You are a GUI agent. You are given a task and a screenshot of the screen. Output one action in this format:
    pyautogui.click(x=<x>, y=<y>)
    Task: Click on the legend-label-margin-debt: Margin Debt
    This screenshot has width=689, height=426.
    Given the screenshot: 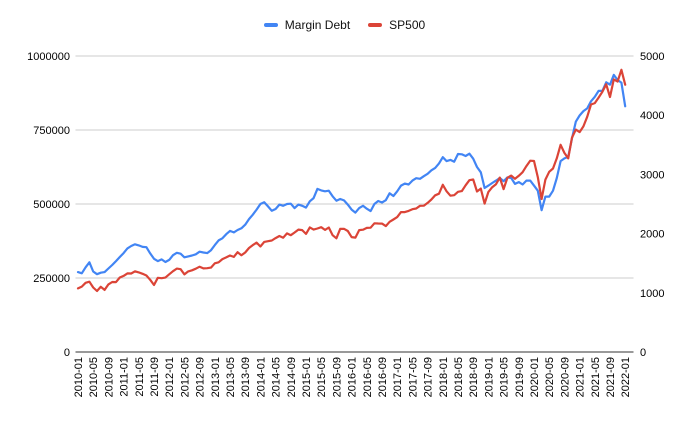 What is the action you would take?
    pyautogui.click(x=317, y=25)
    